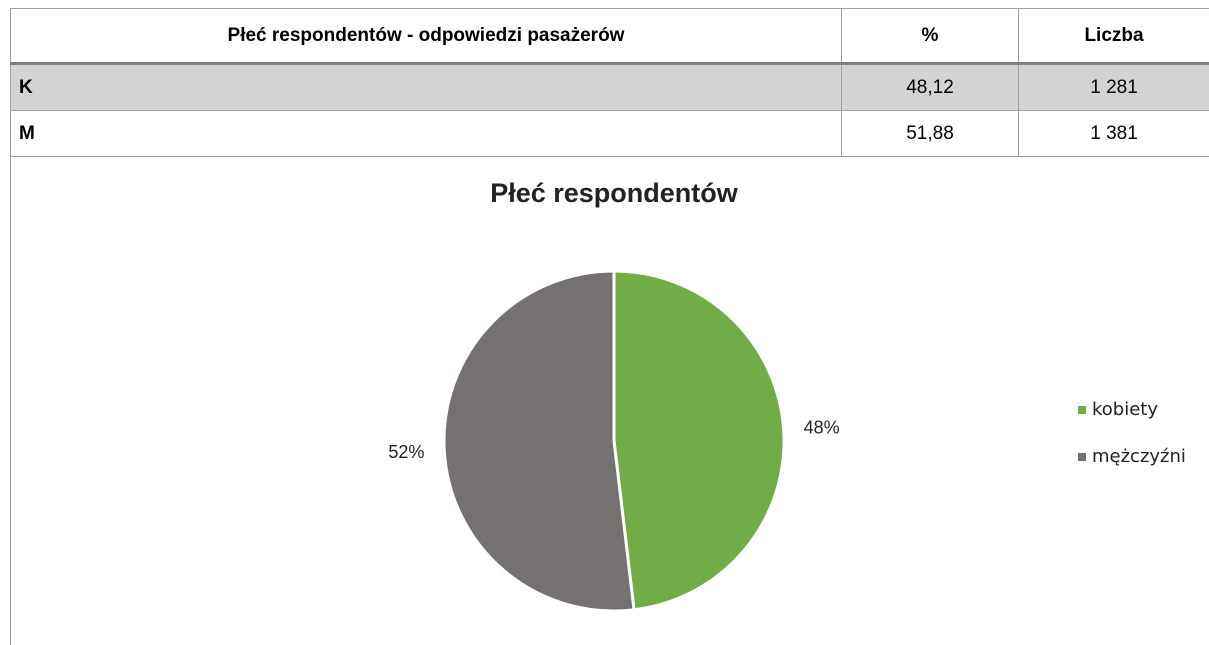 The height and width of the screenshot is (645, 1209). I want to click on cell: 51,88, so click(930, 133).